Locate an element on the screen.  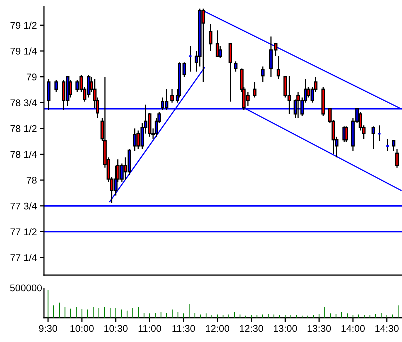
x-tick-label: 12:00 is located at coordinates (218, 328).